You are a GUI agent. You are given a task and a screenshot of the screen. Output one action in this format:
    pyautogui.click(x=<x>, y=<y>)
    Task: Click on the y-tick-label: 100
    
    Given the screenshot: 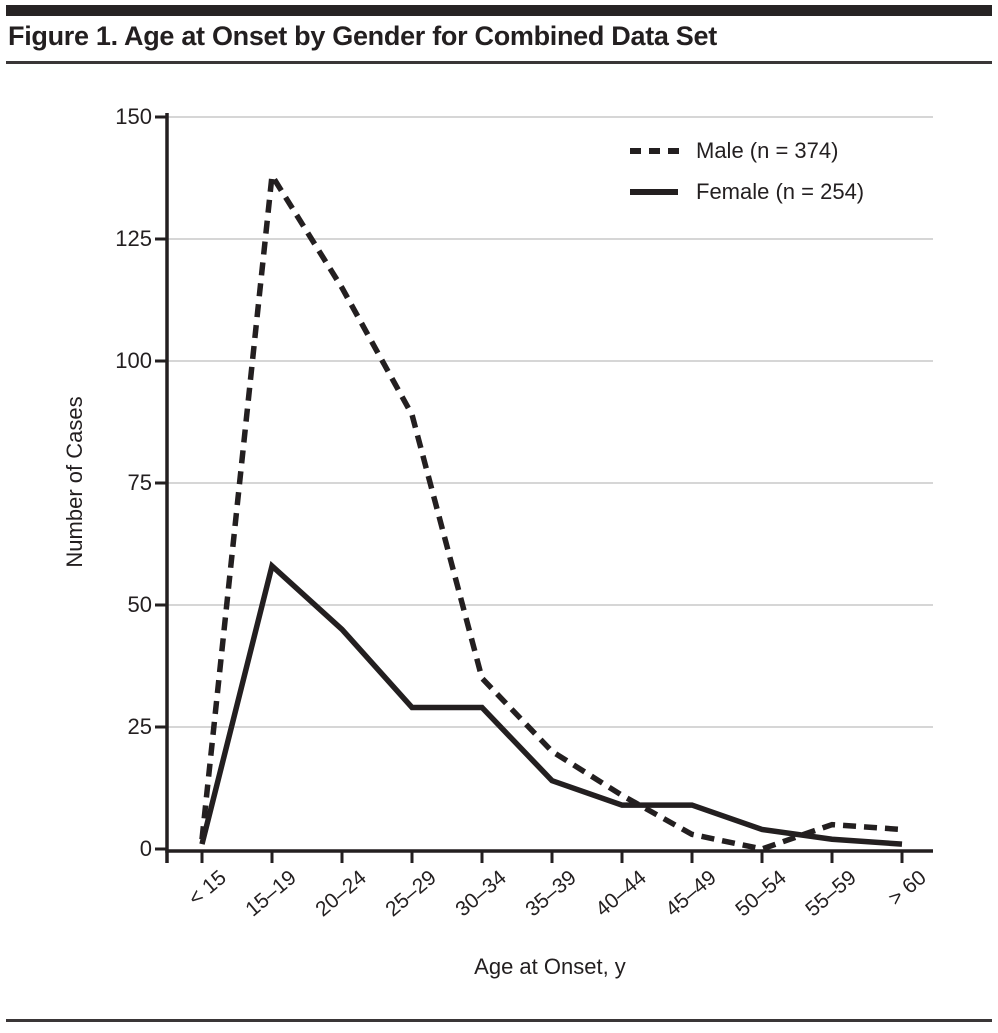 What is the action you would take?
    pyautogui.click(x=133, y=360)
    